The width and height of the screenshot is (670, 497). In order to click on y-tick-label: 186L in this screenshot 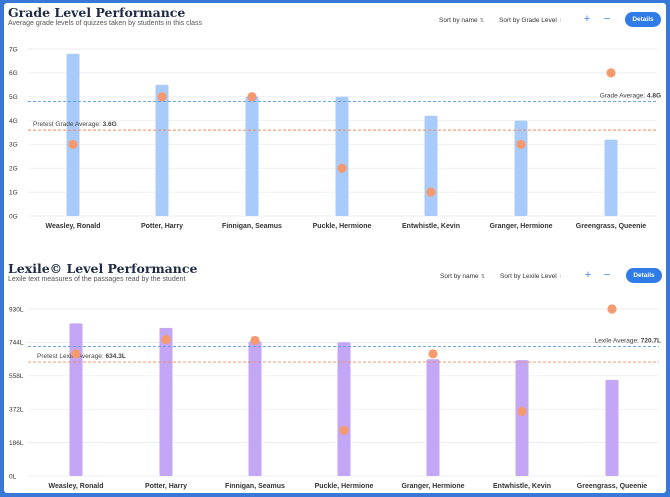, I will do `click(16, 443)`.